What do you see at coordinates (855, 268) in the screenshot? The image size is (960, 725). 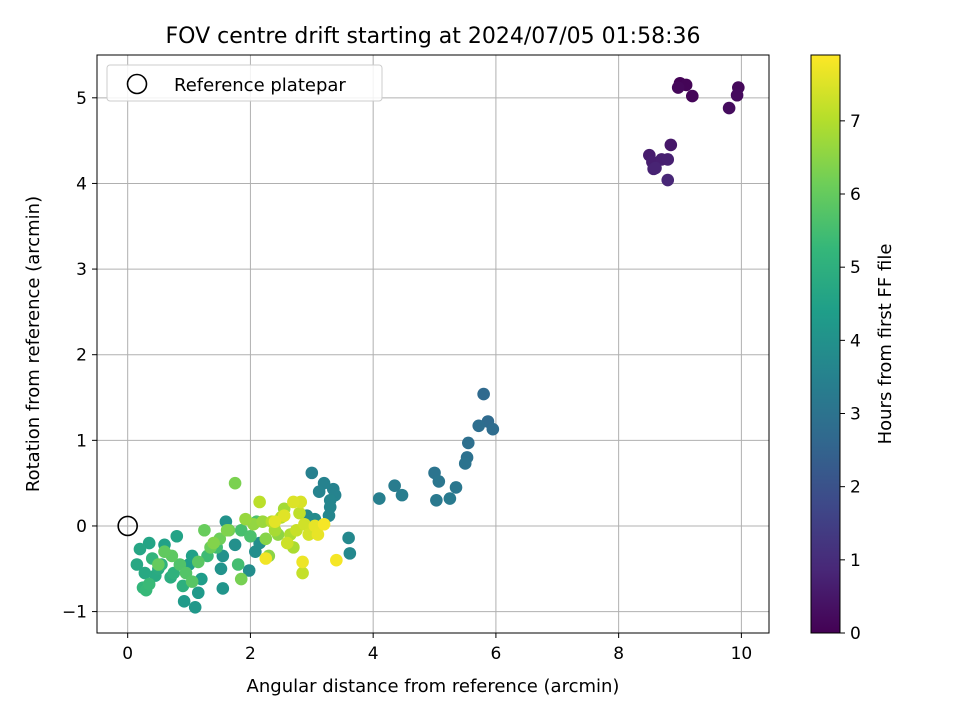 I see `colorbar-tick-label: 5` at bounding box center [855, 268].